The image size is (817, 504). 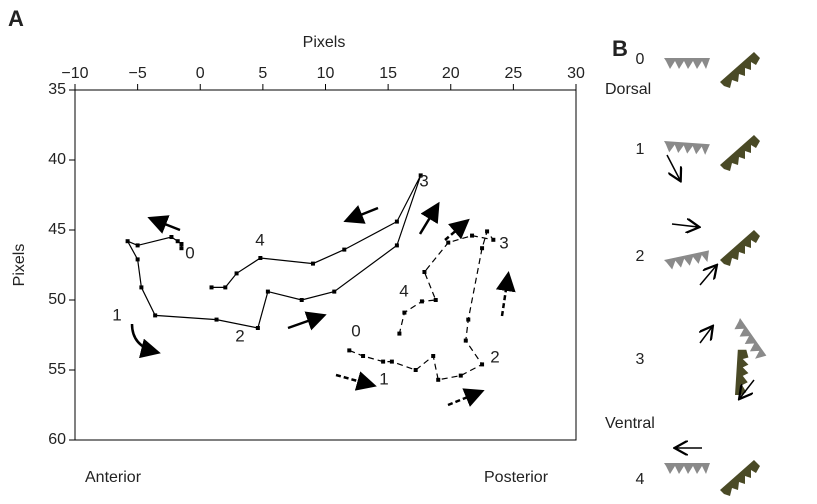 What do you see at coordinates (57, 299) in the screenshot?
I see `y-tick-label: 50` at bounding box center [57, 299].